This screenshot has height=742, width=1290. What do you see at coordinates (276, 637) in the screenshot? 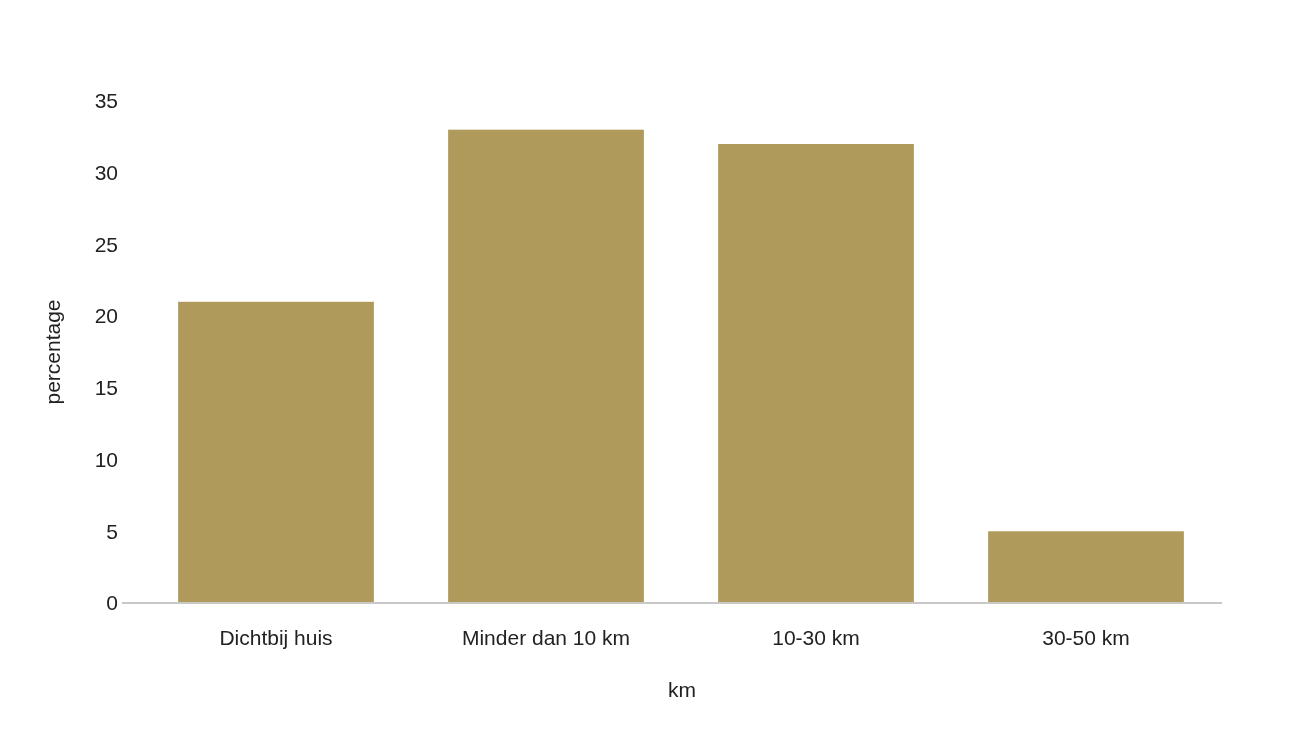
I see `x-tick-label: Dichtbij huis` at bounding box center [276, 637].